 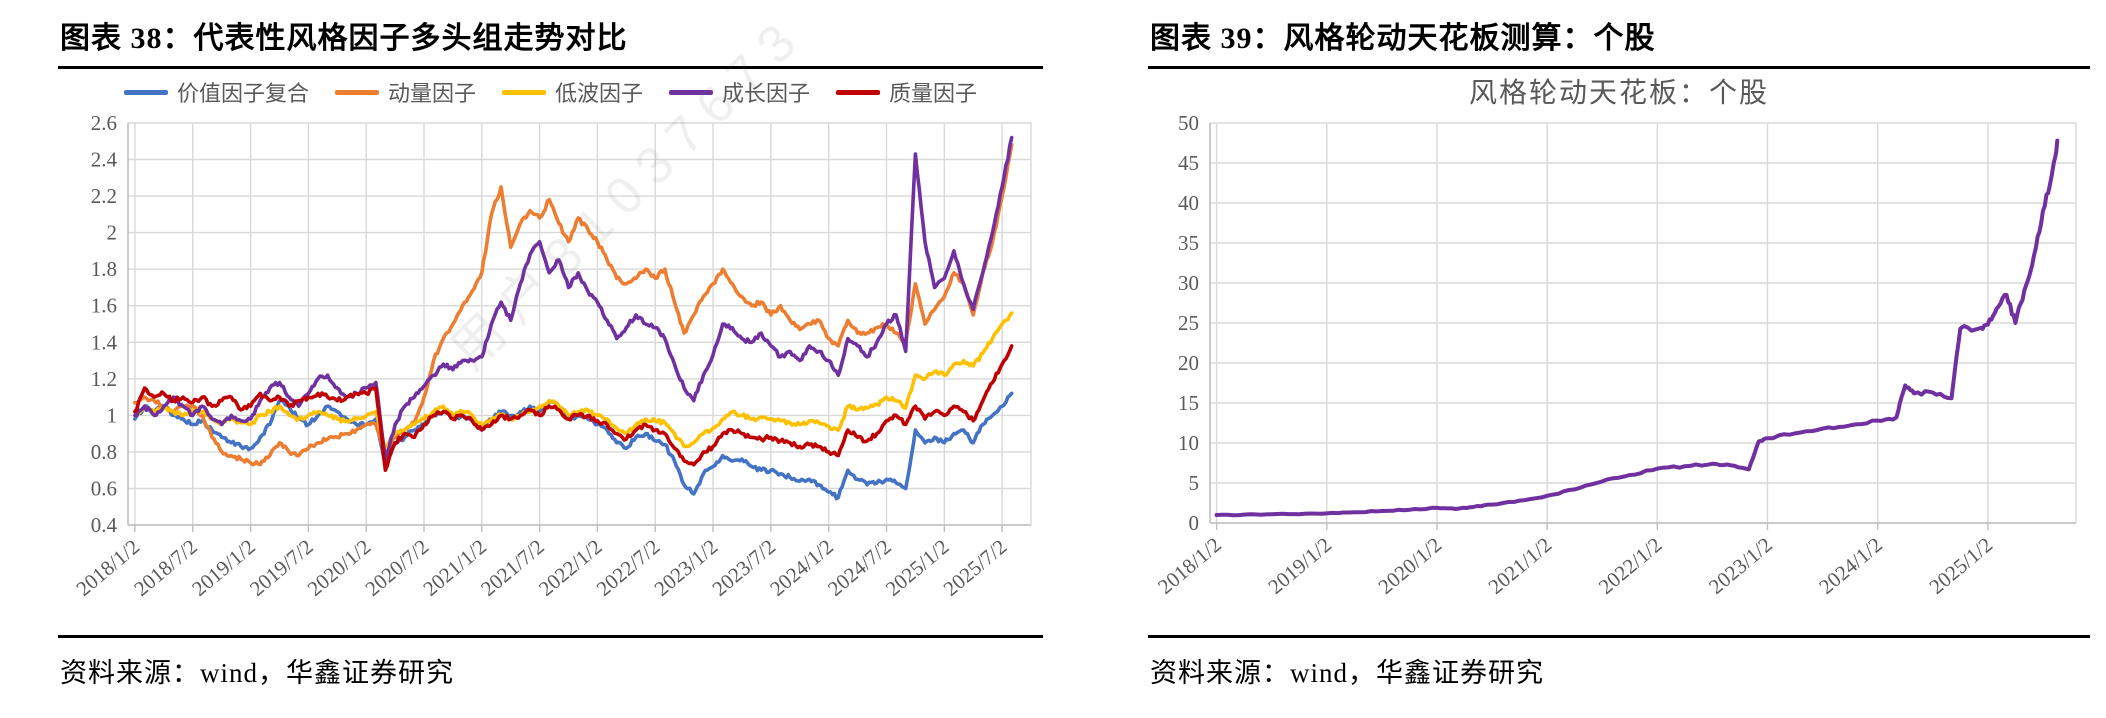 I want to click on svg-text: 10, so click(x=1188, y=443).